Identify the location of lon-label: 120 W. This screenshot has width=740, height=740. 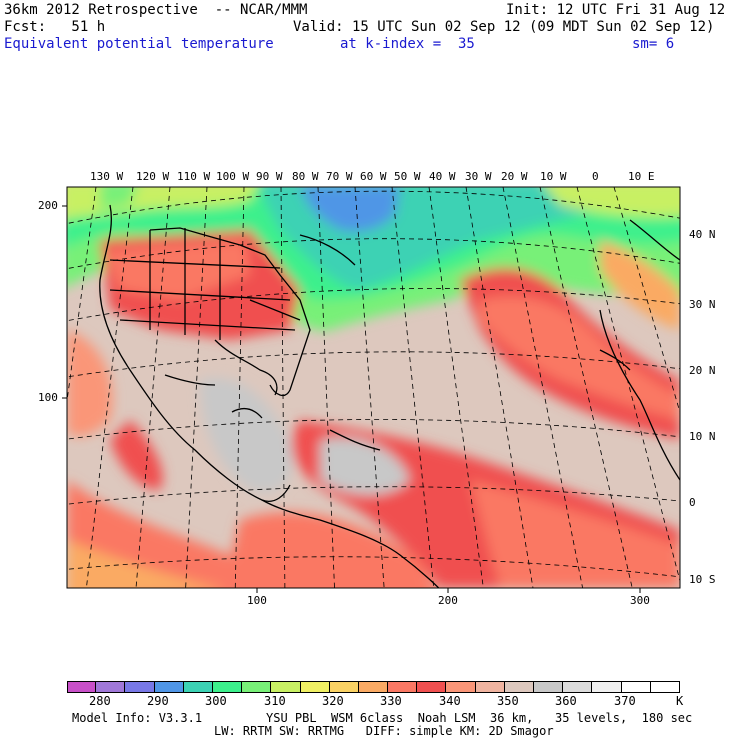
(153, 176).